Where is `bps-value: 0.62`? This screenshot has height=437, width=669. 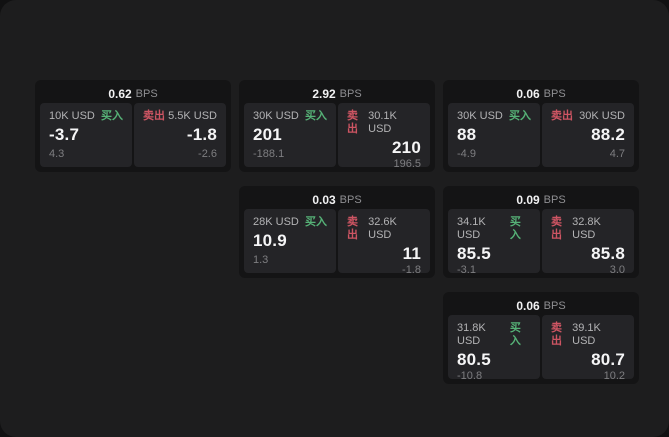
bps-value: 0.62 is located at coordinates (120, 93).